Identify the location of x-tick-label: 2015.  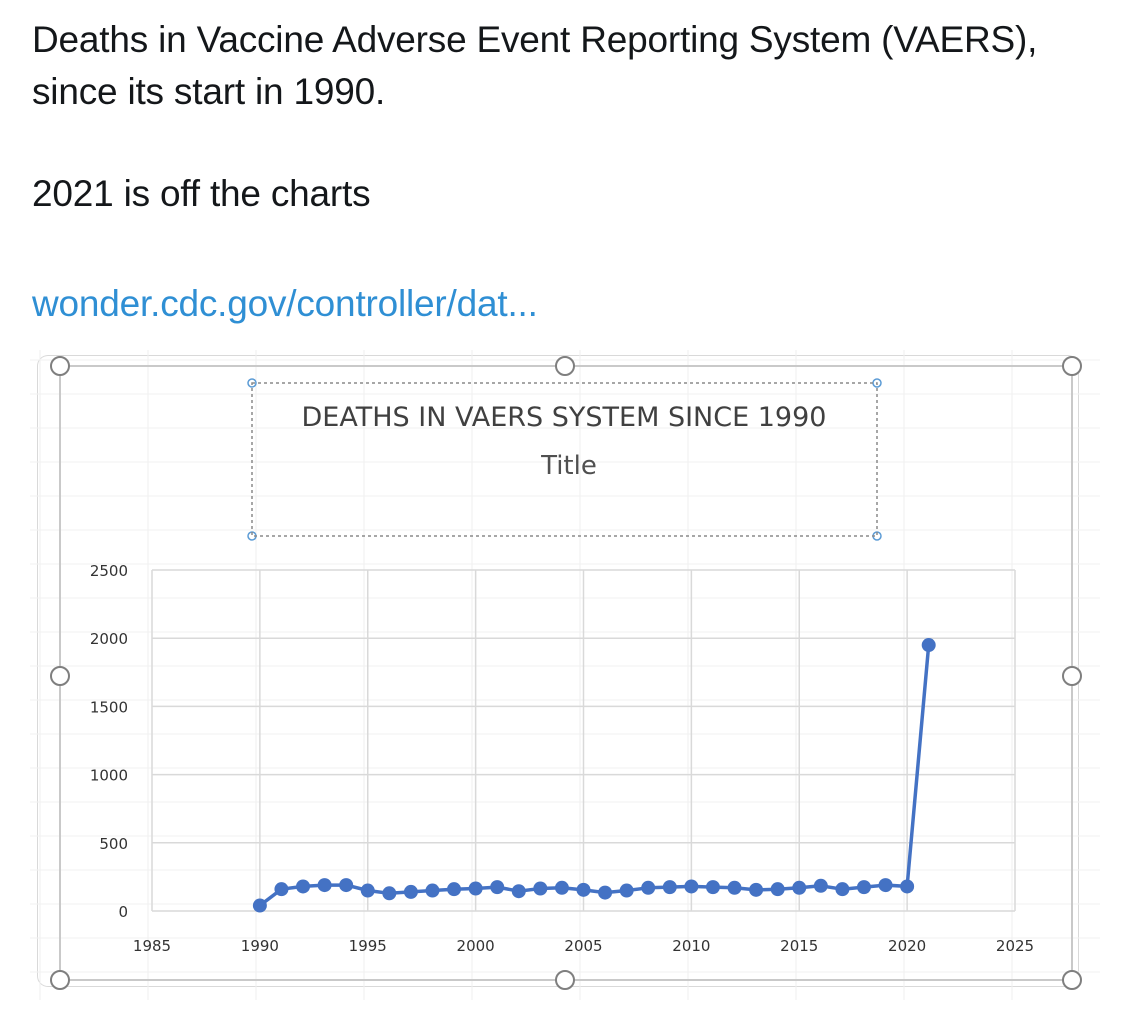
(799, 946).